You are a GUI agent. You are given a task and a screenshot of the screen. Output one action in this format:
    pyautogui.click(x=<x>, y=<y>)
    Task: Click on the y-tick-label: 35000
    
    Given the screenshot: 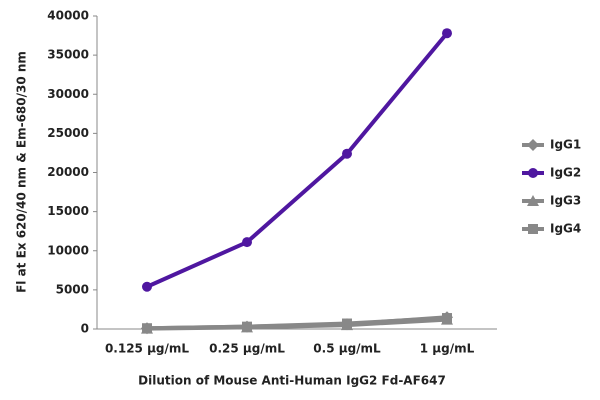 What is the action you would take?
    pyautogui.click(x=68, y=55)
    